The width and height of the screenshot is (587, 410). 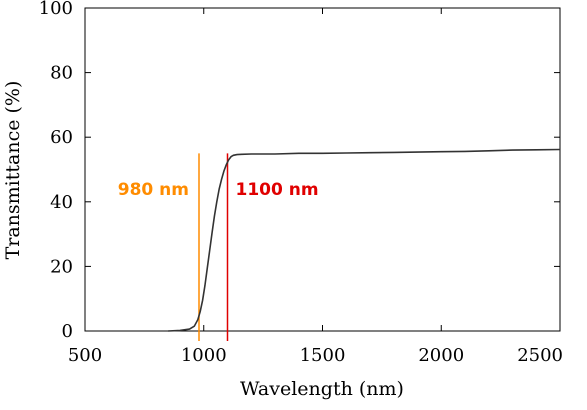 What do you see at coordinates (67, 331) in the screenshot?
I see `y-tick-label: 0` at bounding box center [67, 331].